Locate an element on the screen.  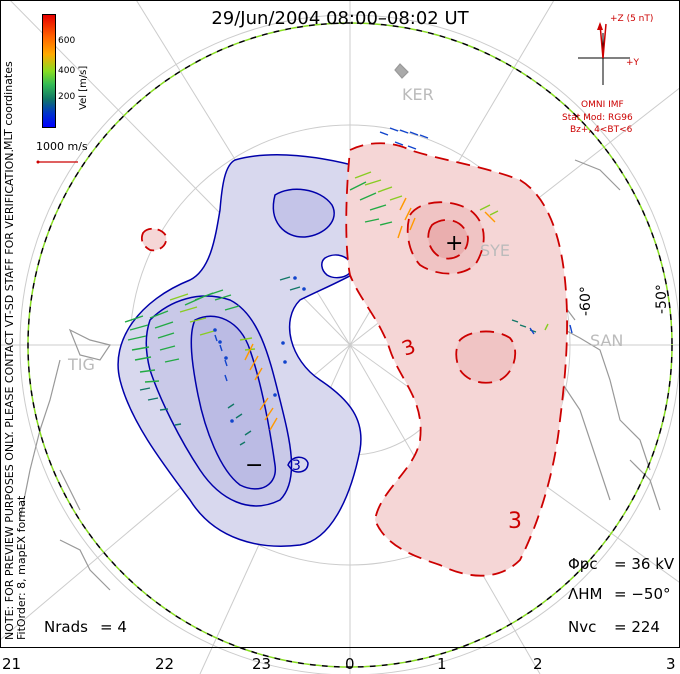
lambda-hm-label: ΛHM is located at coordinates (585, 594).